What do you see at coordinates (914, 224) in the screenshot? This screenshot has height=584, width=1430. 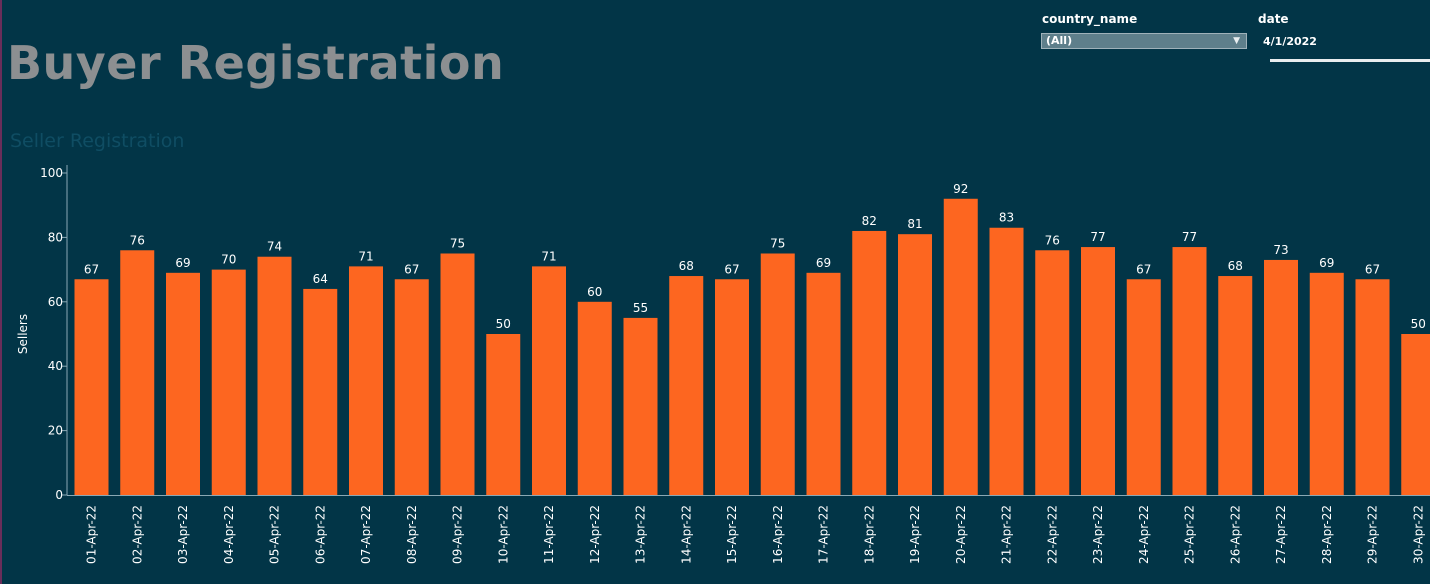 I see `data-label: 81` at bounding box center [914, 224].